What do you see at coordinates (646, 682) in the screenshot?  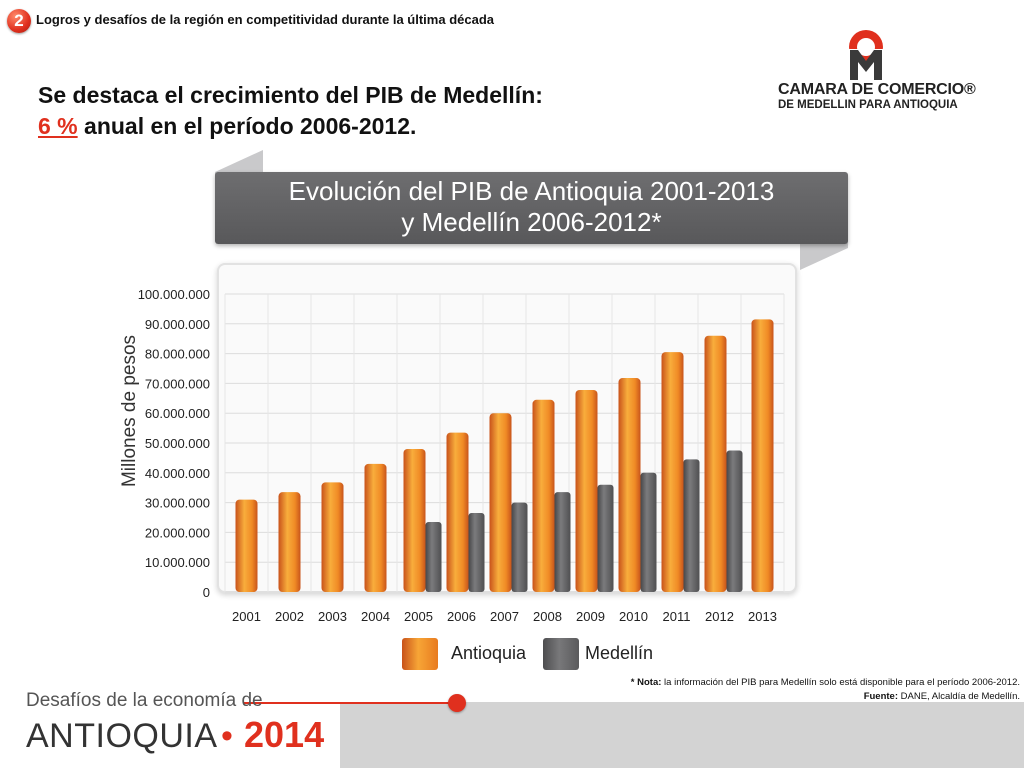 I see `note-label: * Nota:` at bounding box center [646, 682].